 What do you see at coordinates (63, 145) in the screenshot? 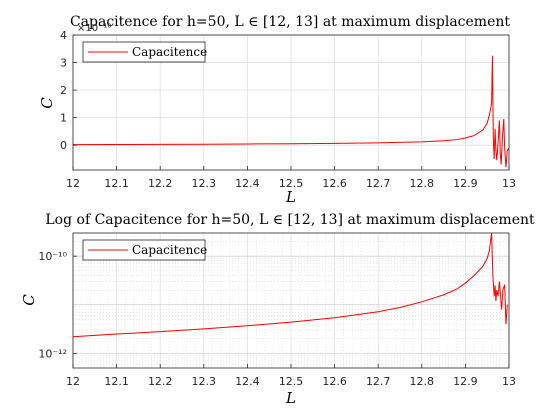
I see `y-tick-label: 0` at bounding box center [63, 145].